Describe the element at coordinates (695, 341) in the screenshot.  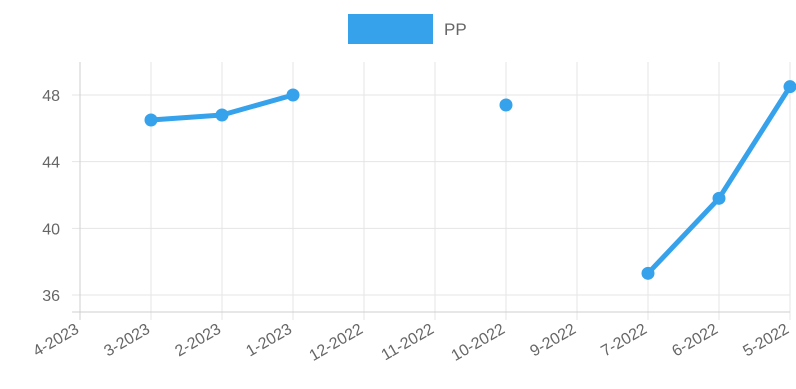
I see `x-tick-label: 6-2022` at that location.